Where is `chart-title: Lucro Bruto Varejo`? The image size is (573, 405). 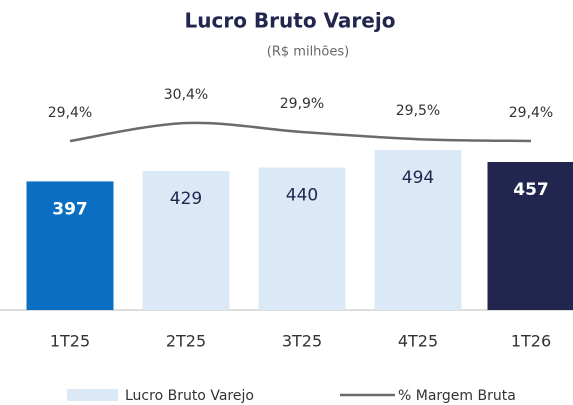
chart-title: Lucro Bruto Varejo is located at coordinates (290, 21).